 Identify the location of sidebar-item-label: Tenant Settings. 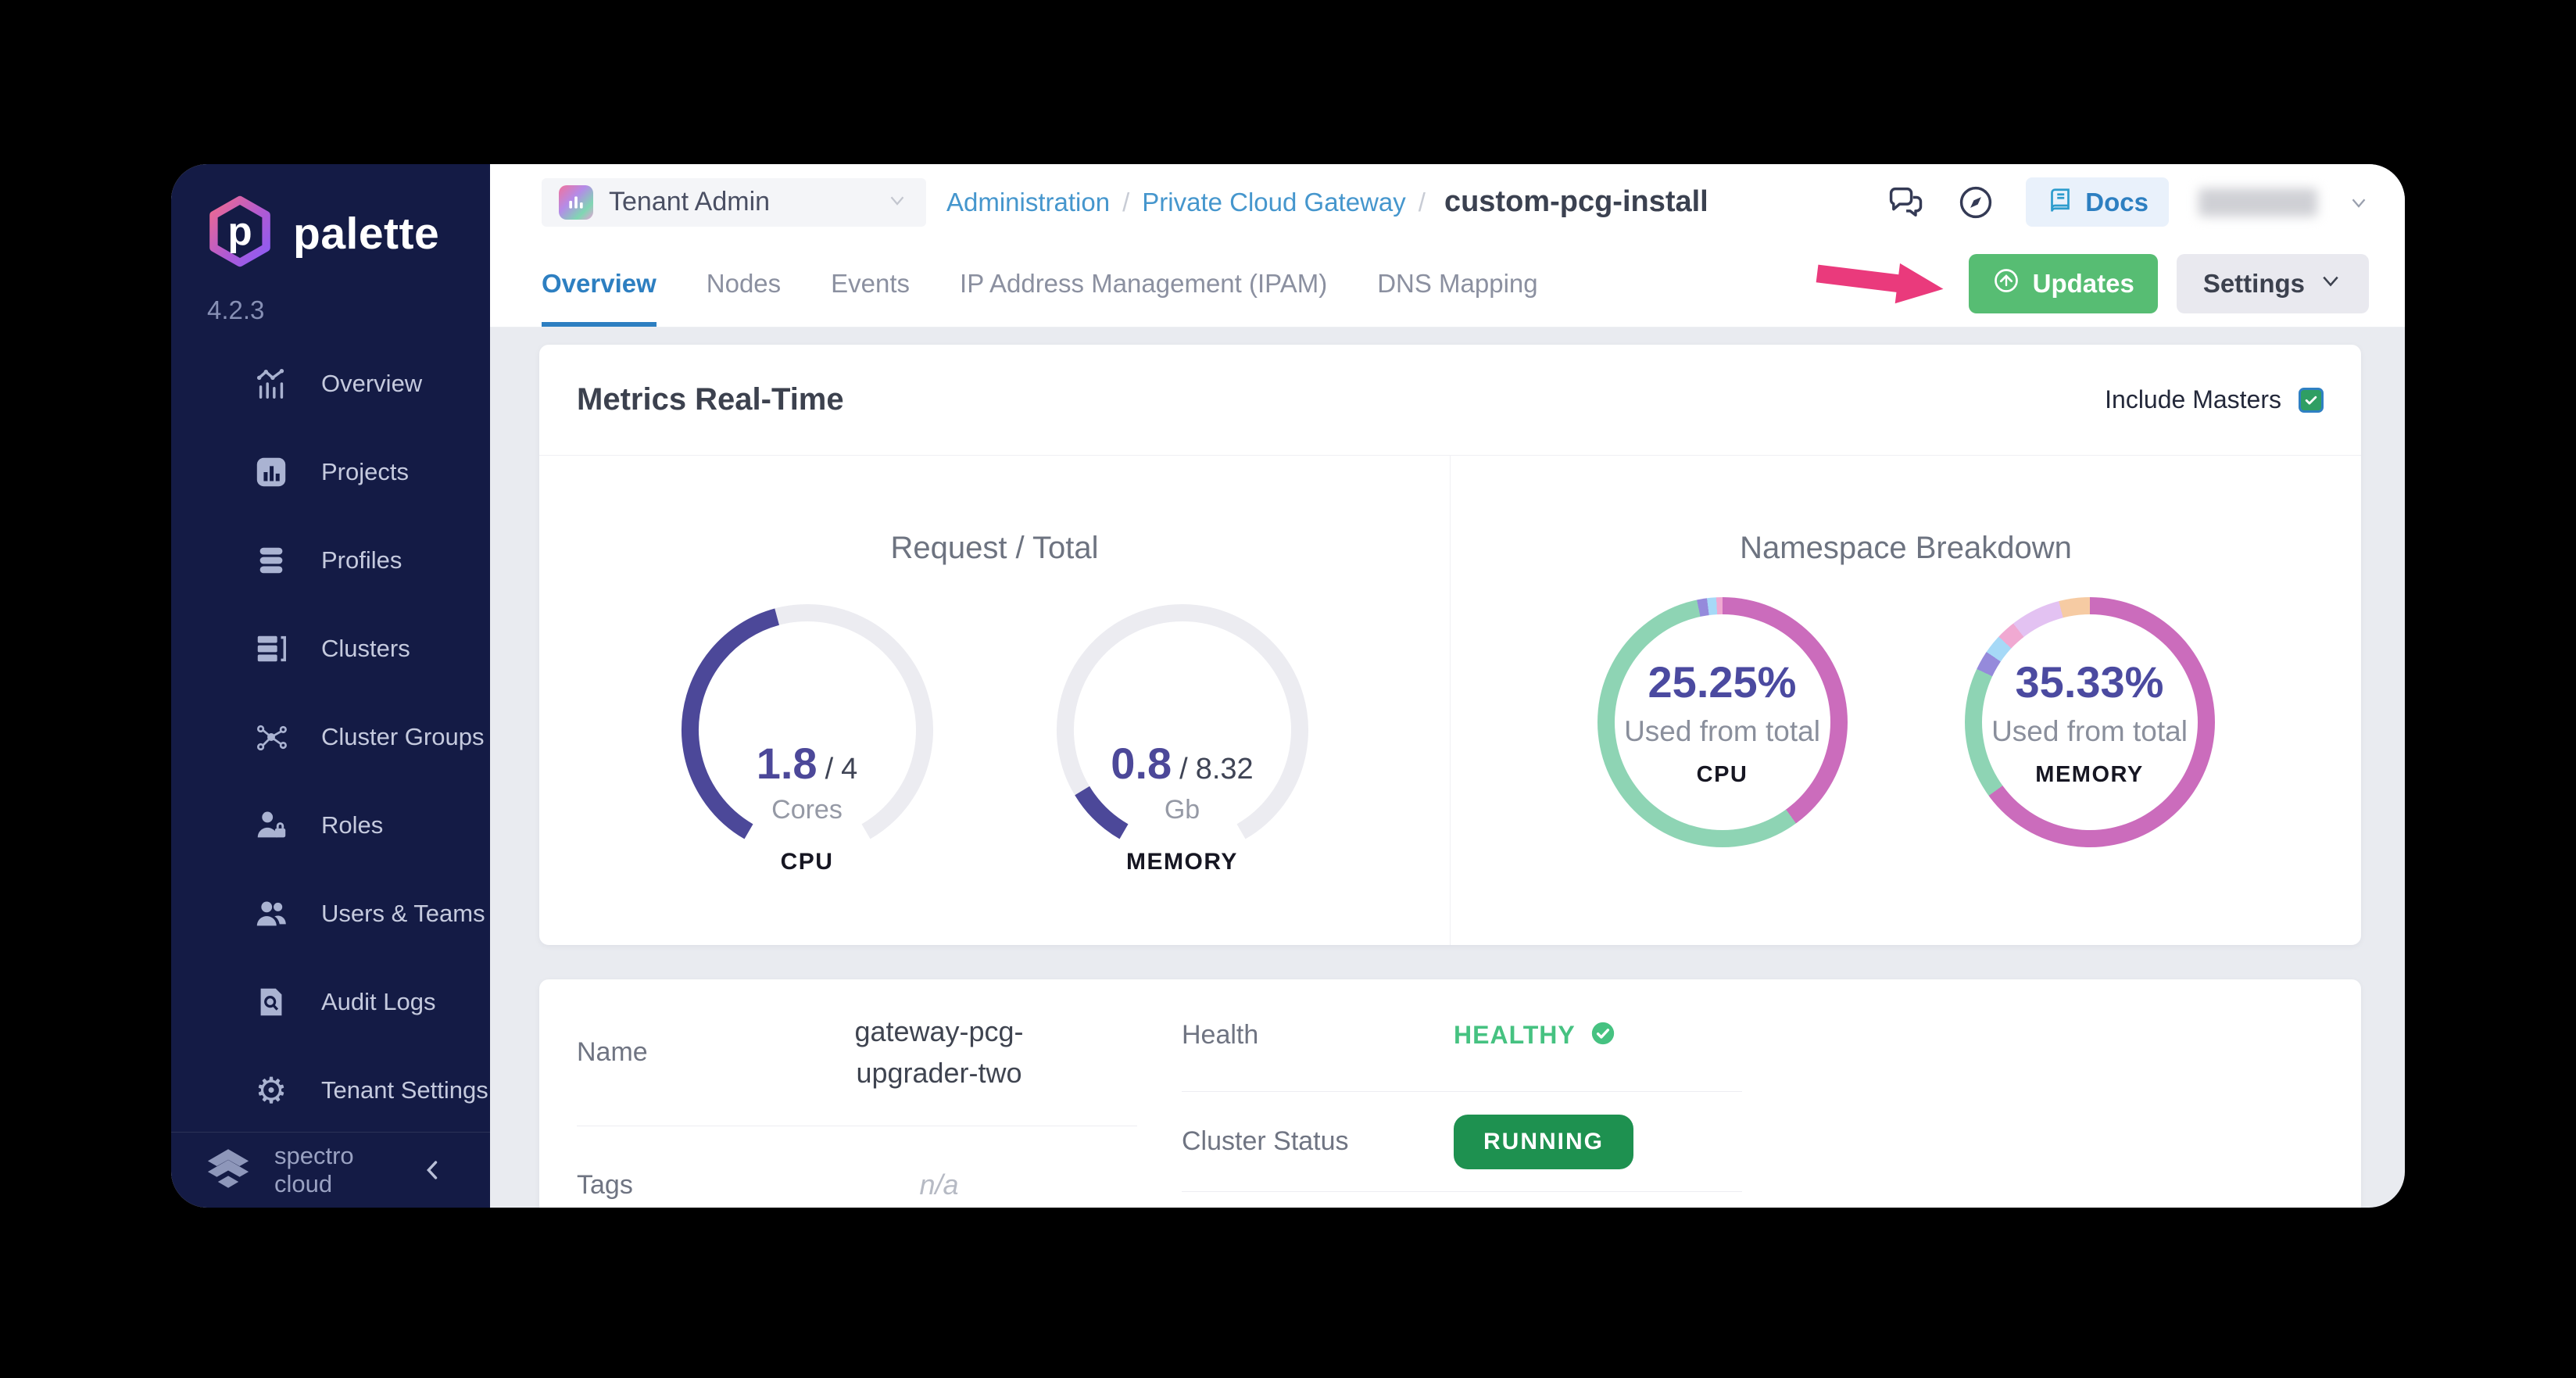
(404, 1090).